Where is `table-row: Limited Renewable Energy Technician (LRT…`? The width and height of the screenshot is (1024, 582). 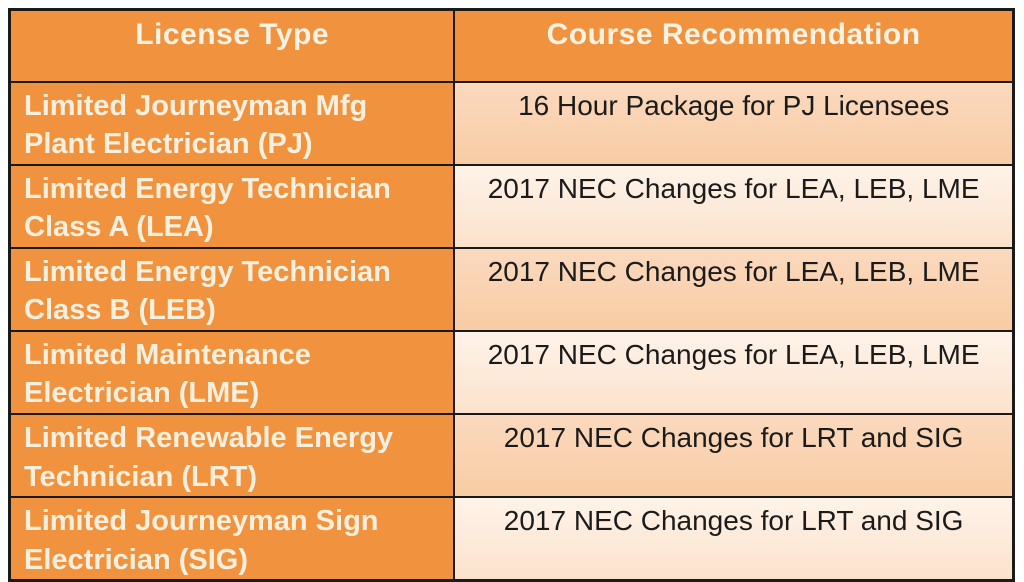
table-row: Limited Renewable Energy Technician (LRT… is located at coordinates (511, 455).